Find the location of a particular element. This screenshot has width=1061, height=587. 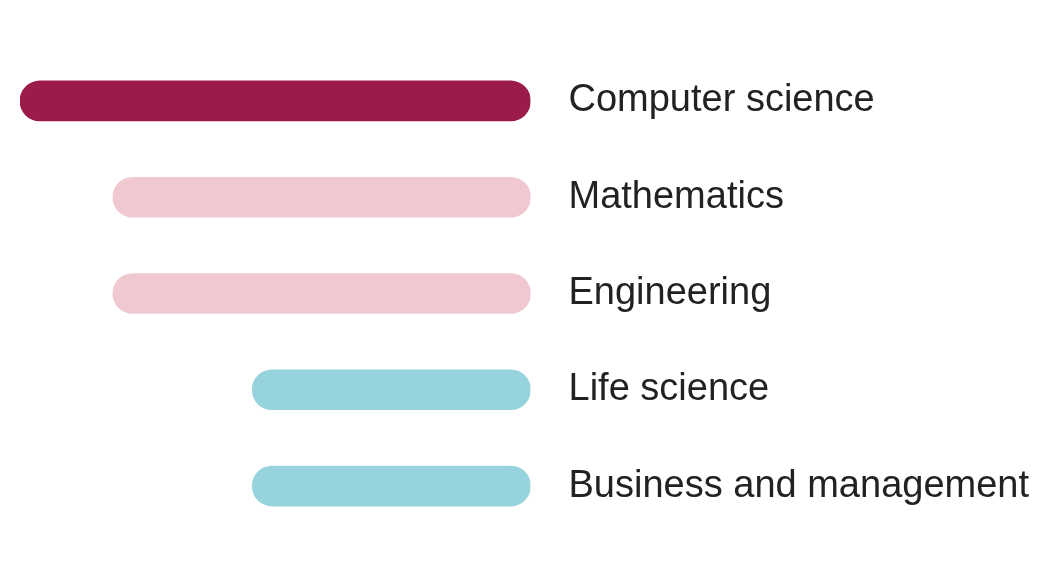

y-tick-label: Mathematics is located at coordinates (676, 194).